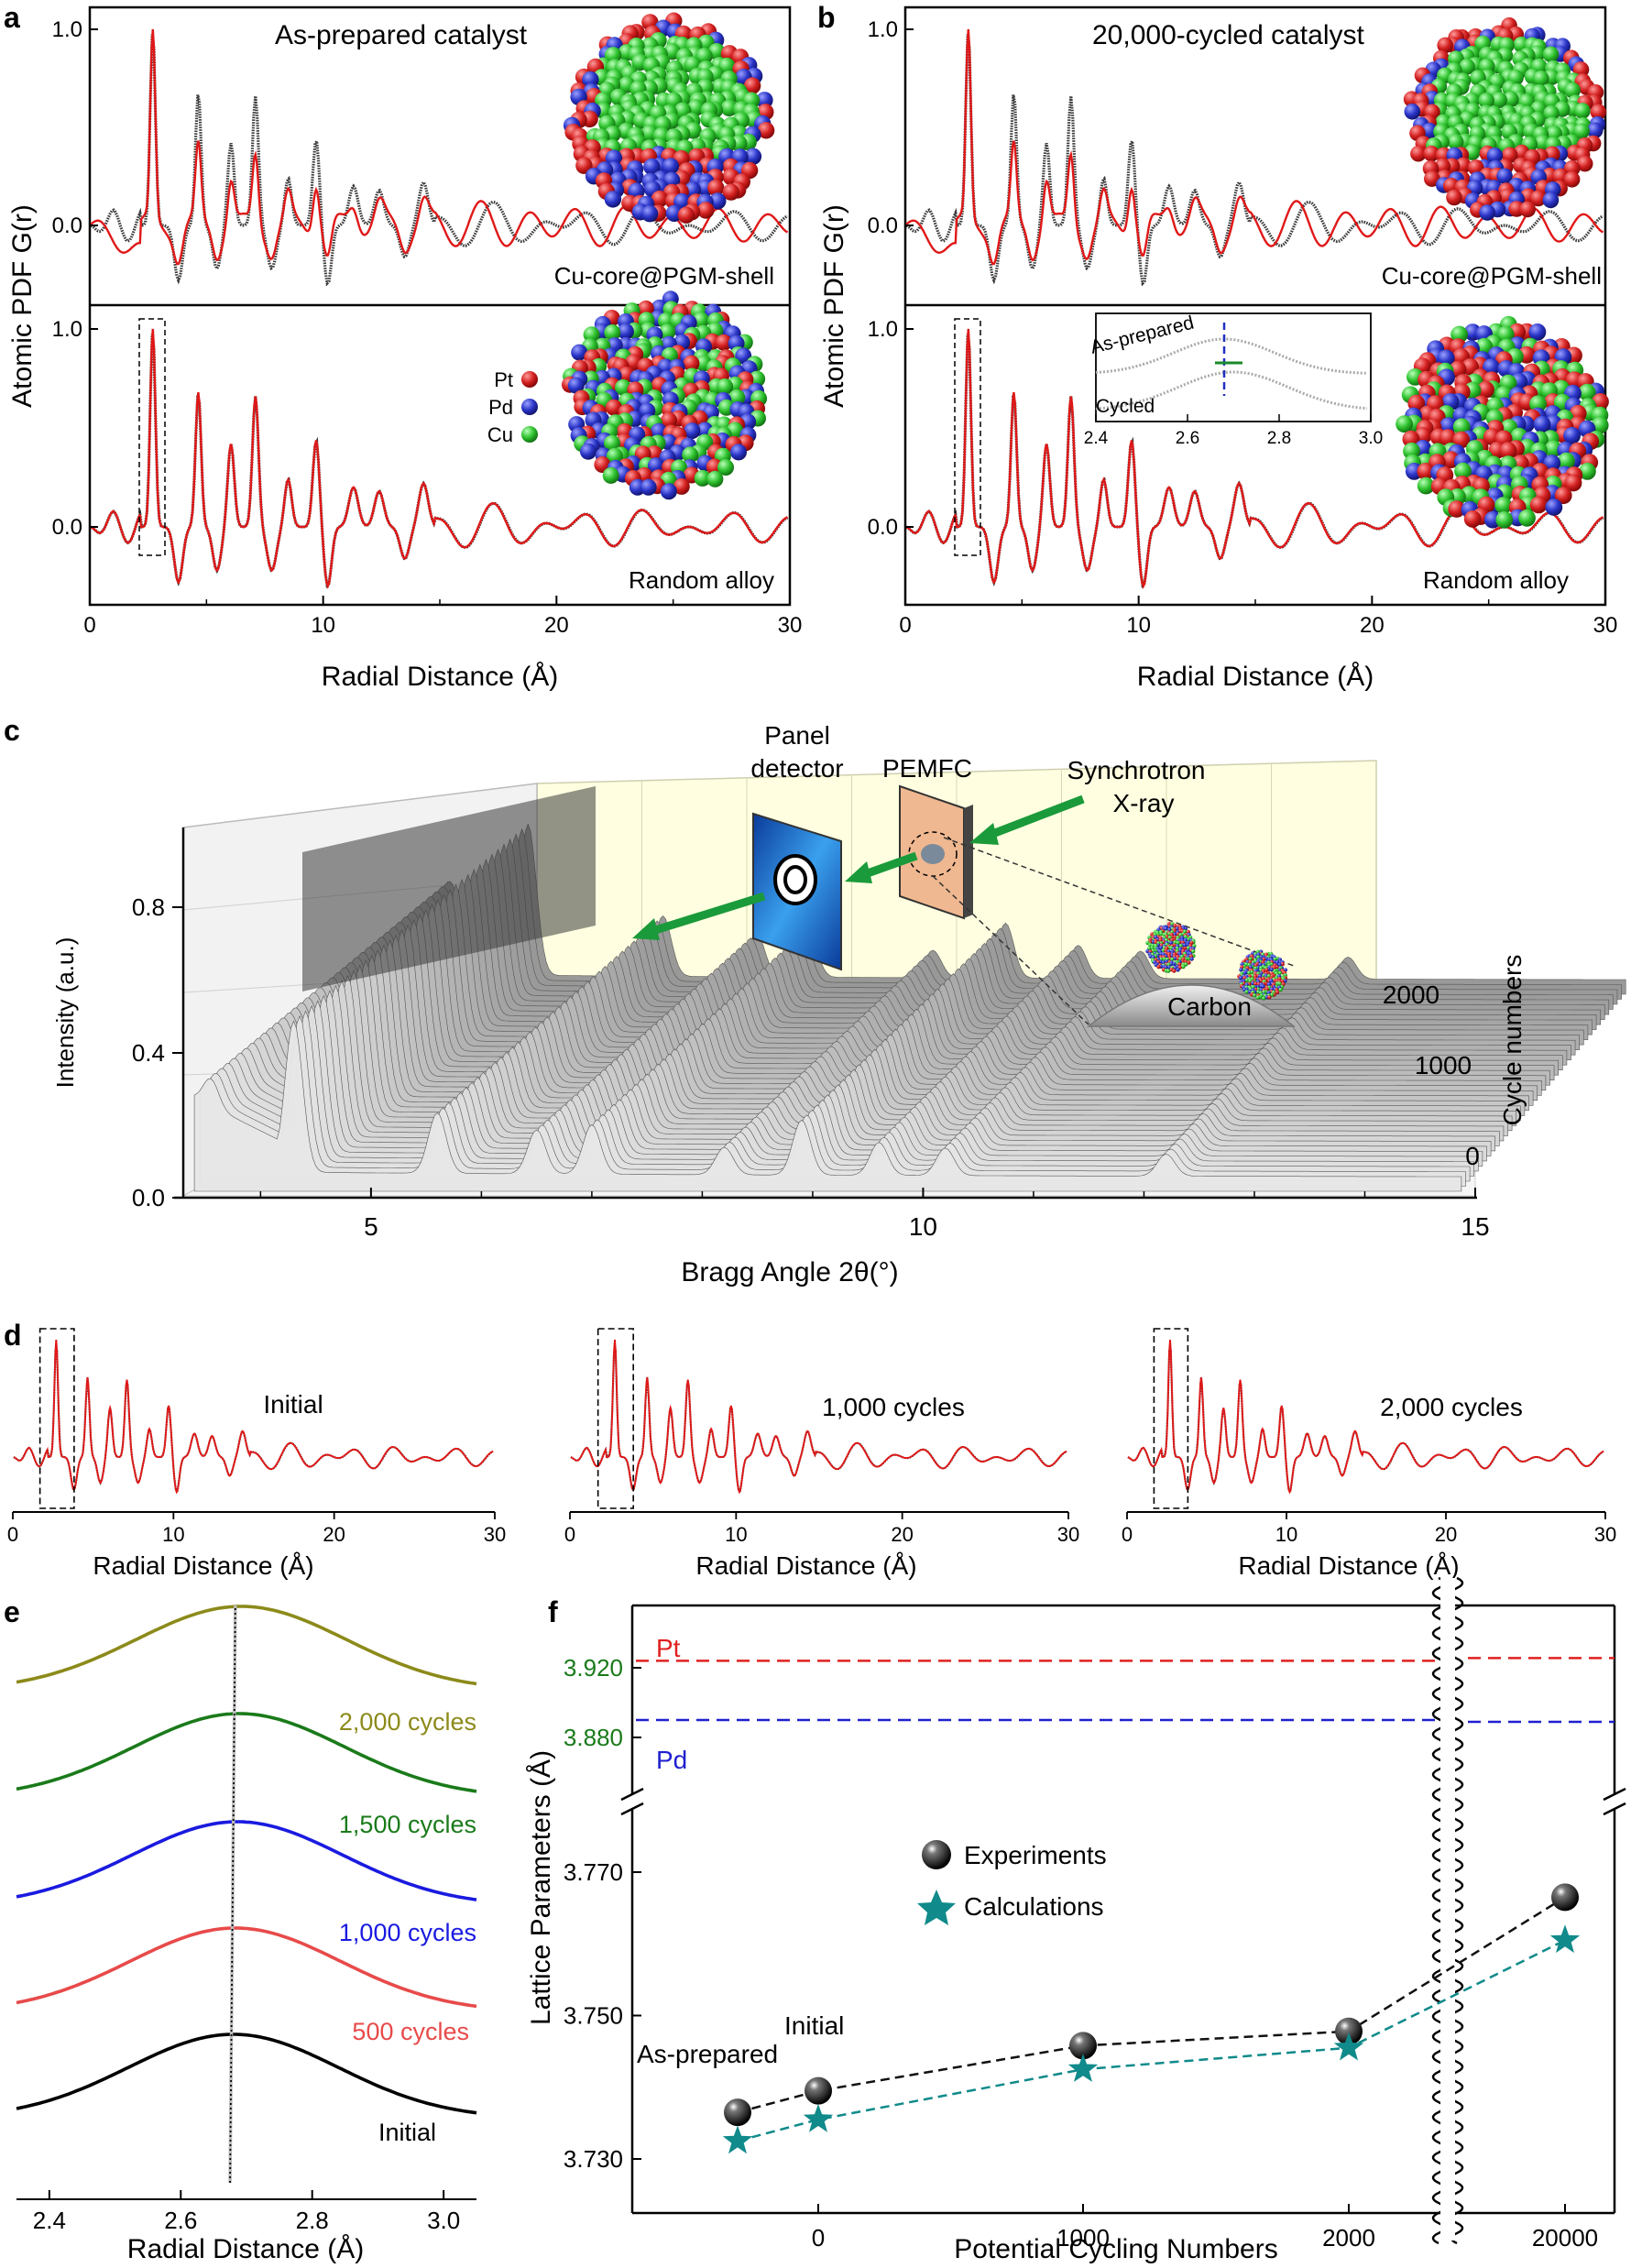  I want to click on legend-pt-marker, so click(529, 379).